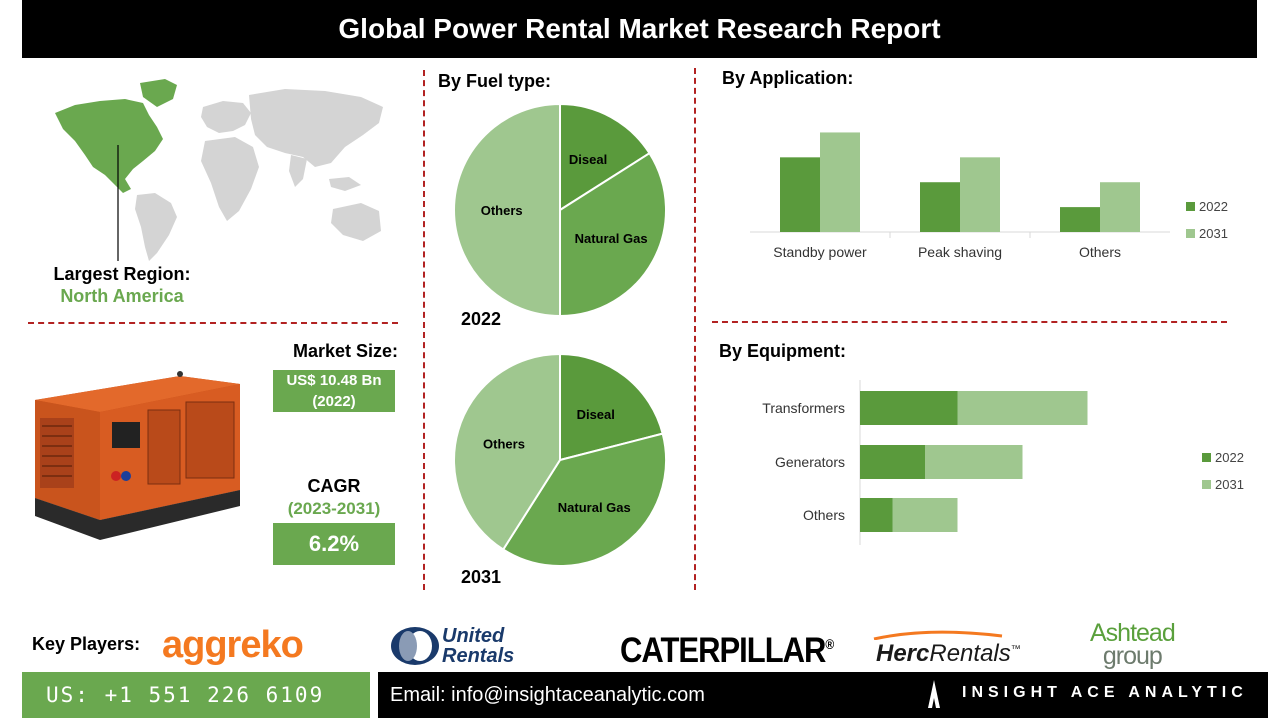 Image resolution: width=1280 pixels, height=720 pixels. Describe the element at coordinates (803, 408) in the screenshot. I see `y-tick-label: Transformers` at that location.